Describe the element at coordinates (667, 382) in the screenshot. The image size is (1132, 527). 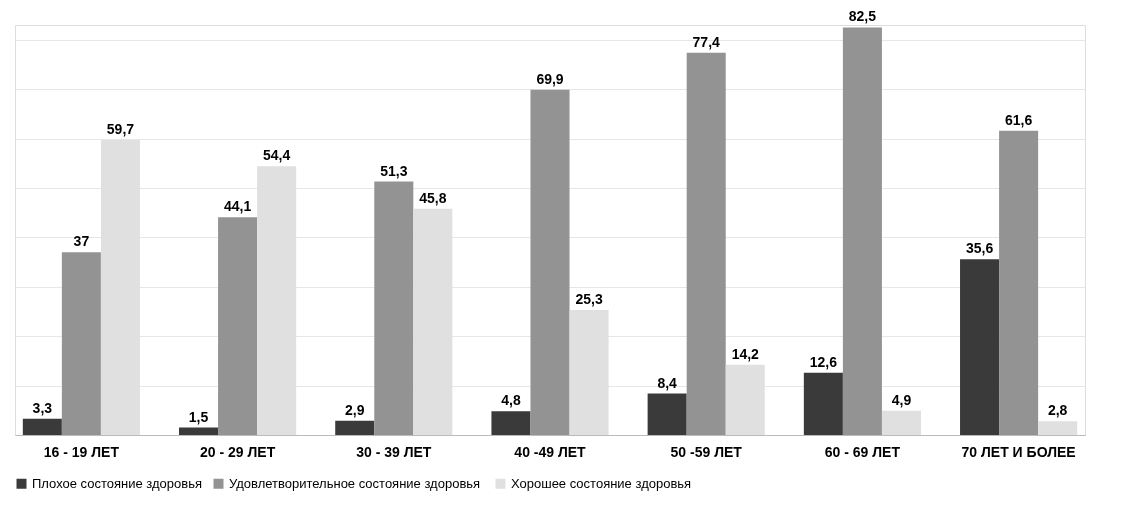
I see `data-label: 8,4` at that location.